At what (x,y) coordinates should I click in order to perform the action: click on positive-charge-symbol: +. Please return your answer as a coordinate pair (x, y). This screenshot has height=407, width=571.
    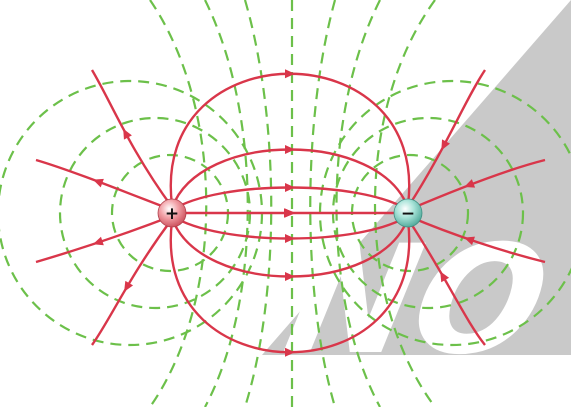
    Looking at the image, I should click on (172, 214).